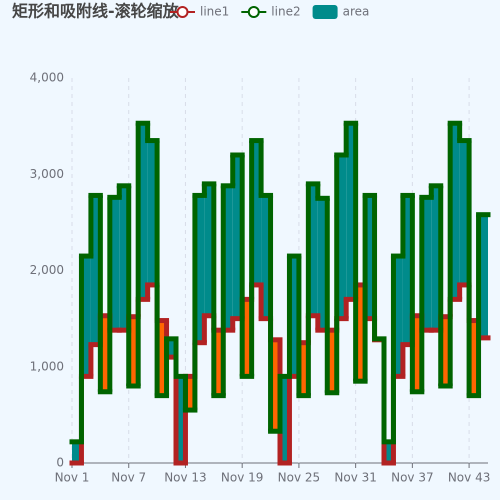 This screenshot has width=500, height=500. Describe the element at coordinates (47, 174) in the screenshot. I see `y-tick-label: 3,000` at that location.